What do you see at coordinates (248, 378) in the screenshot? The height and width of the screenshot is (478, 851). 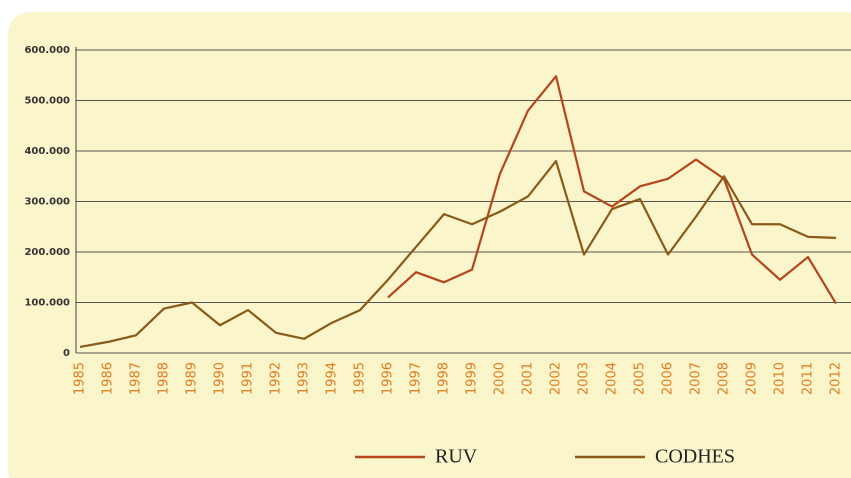 I see `x-tick-label: 1991` at bounding box center [248, 378].